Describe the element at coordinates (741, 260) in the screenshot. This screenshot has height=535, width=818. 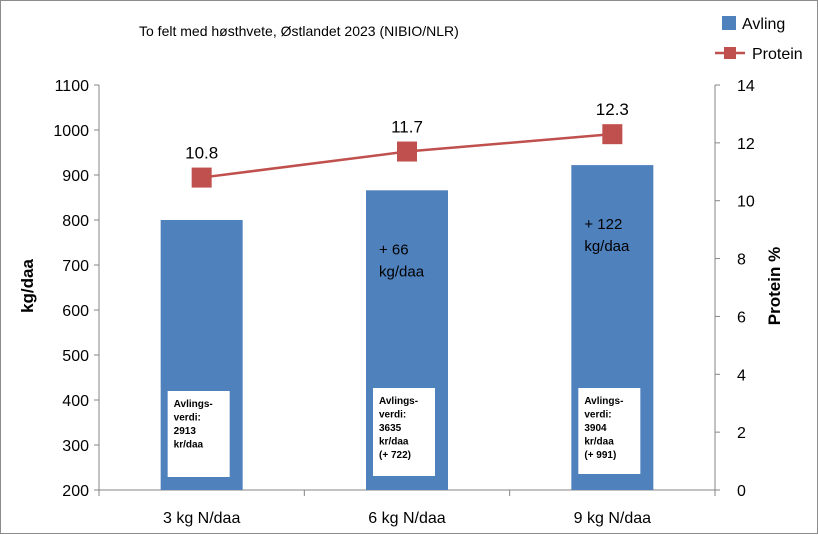
I see `y2-tick-label: 8` at that location.